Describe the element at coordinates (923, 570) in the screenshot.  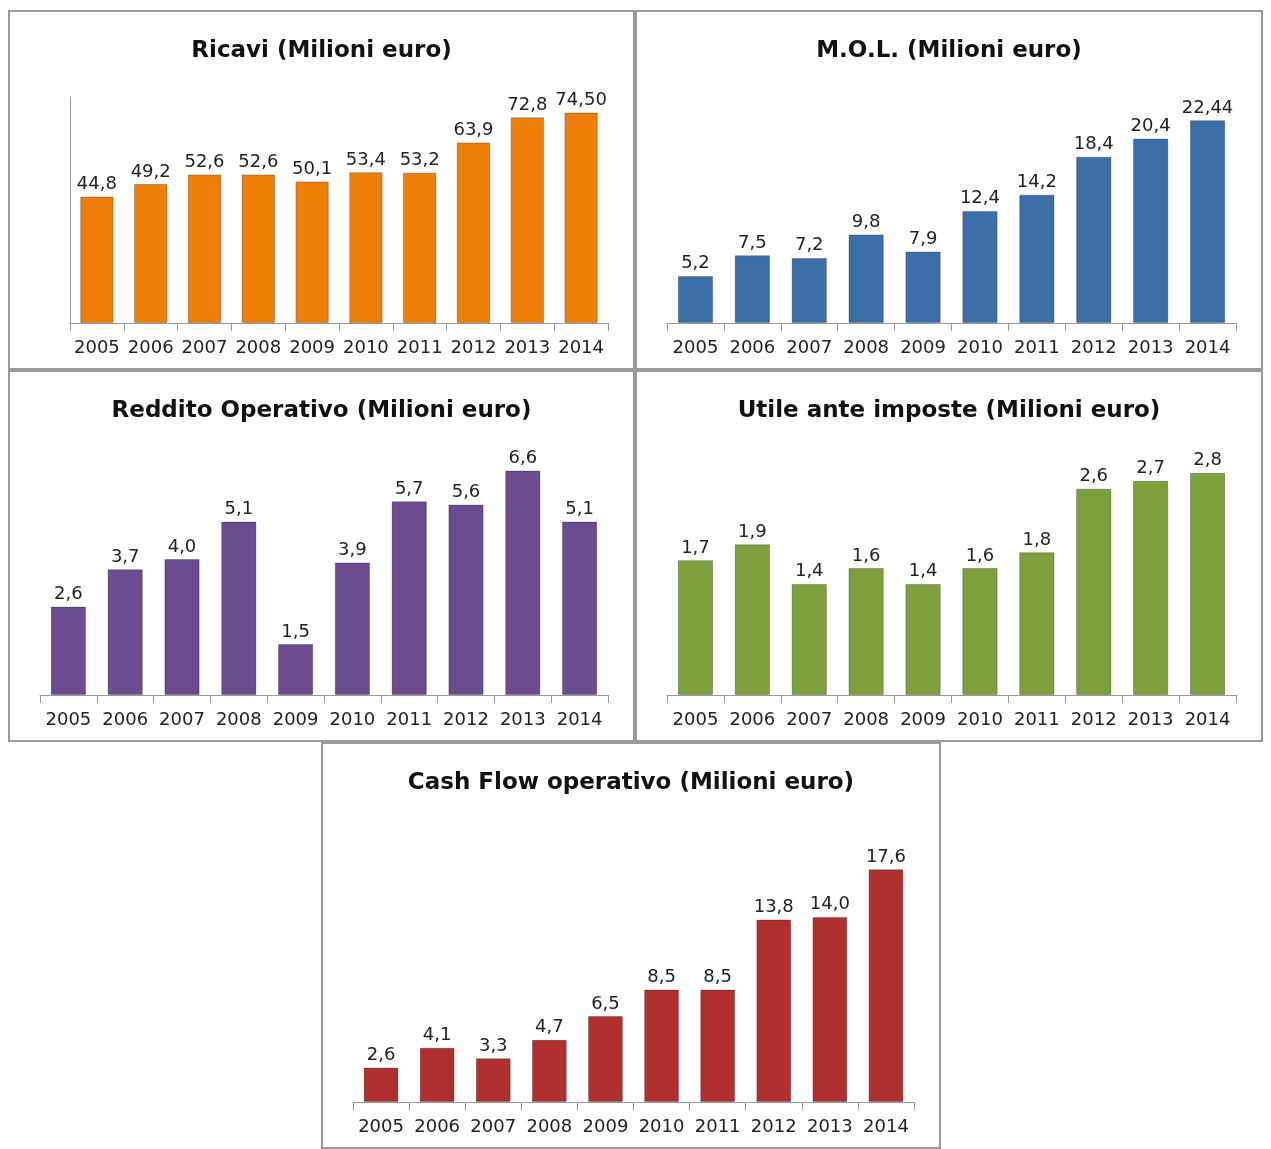
I see `data-label: 1,4` at that location.